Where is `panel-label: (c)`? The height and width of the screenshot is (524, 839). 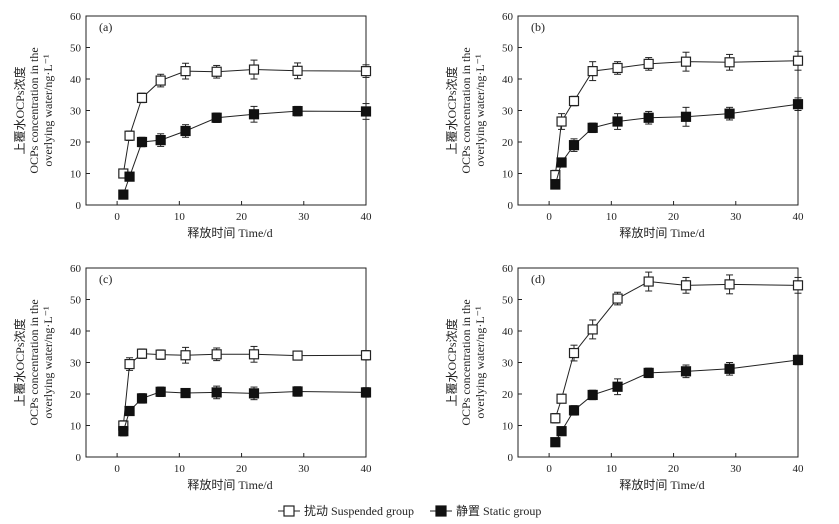 panel-label: (c) is located at coordinates (105, 279).